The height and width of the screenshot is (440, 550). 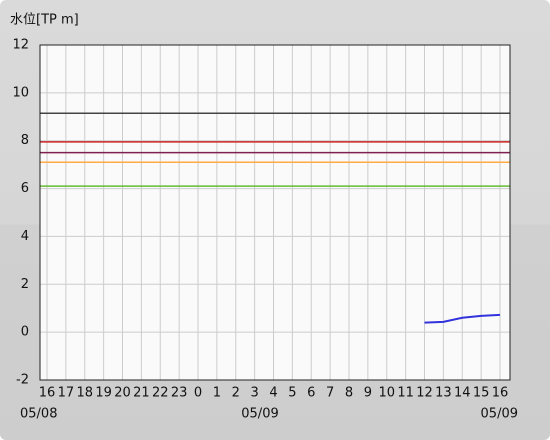 I want to click on x-tick-label: 20, so click(x=122, y=393).